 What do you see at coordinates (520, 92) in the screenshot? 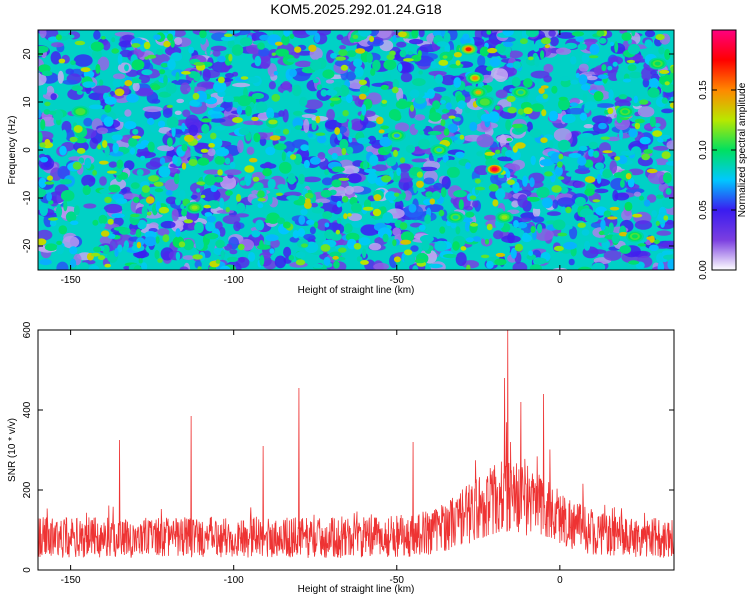
I see `heatmap-hotspot` at bounding box center [520, 92].